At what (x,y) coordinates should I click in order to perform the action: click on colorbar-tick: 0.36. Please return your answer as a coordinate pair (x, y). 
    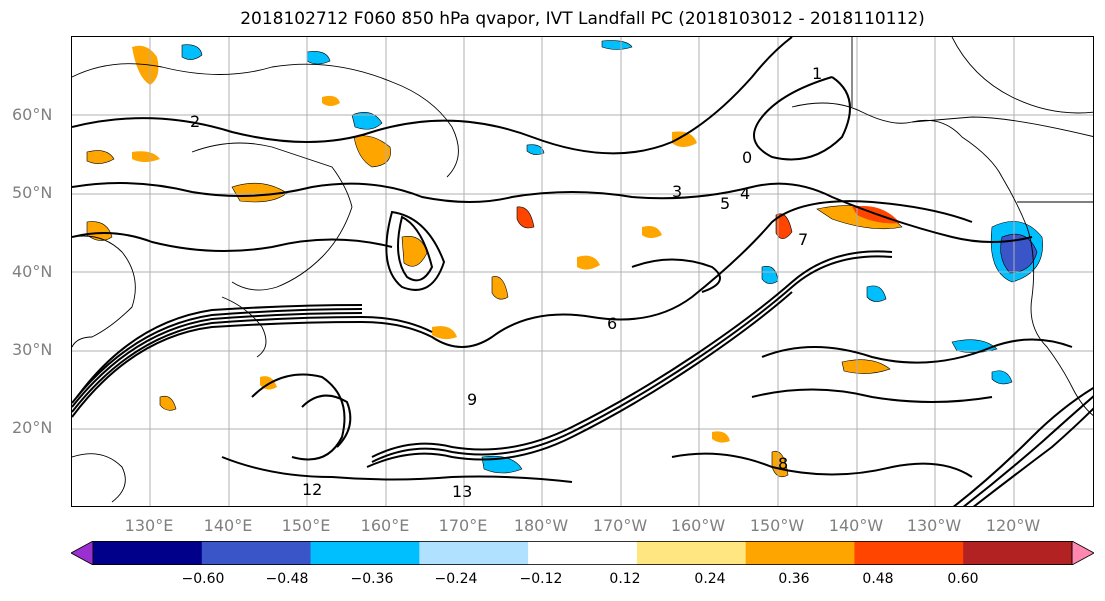
    Looking at the image, I should click on (794, 579).